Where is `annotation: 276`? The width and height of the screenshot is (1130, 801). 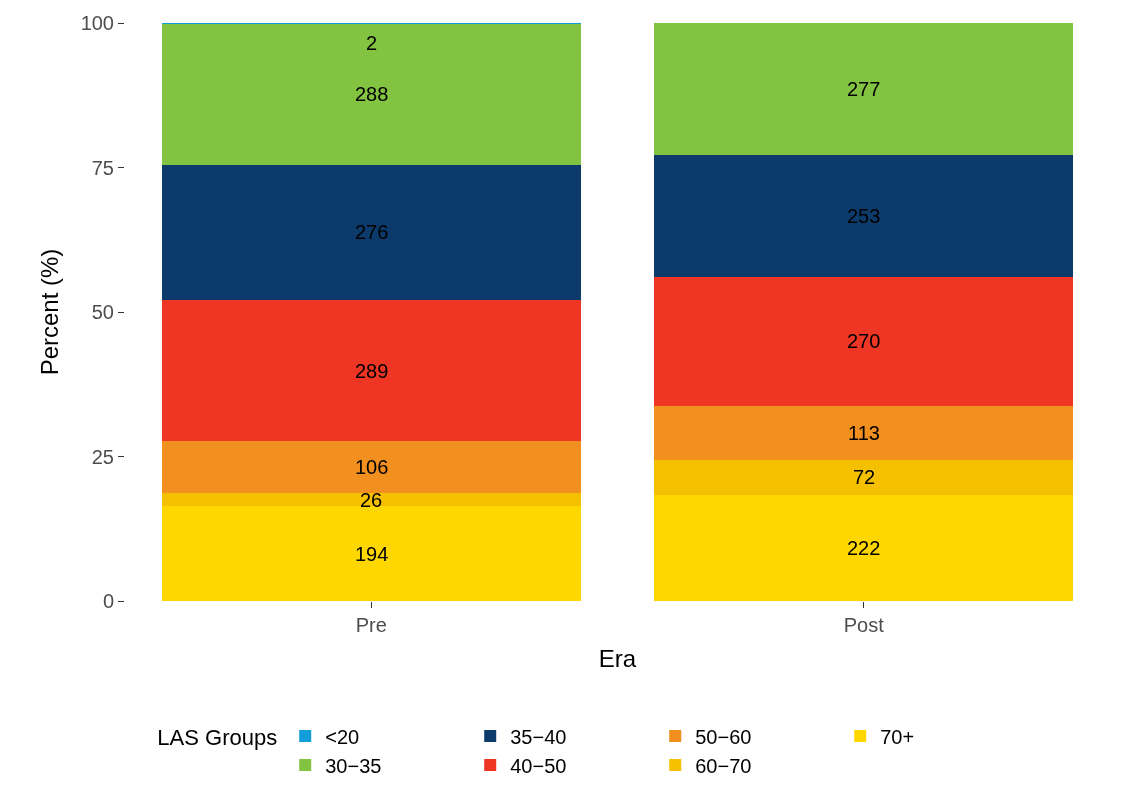 annotation: 276 is located at coordinates (372, 232).